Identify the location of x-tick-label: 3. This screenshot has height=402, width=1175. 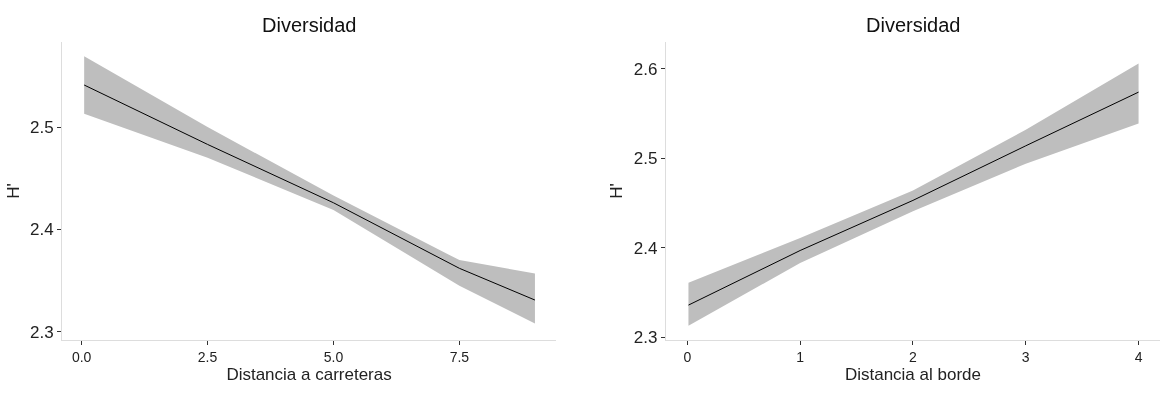
(1025, 356).